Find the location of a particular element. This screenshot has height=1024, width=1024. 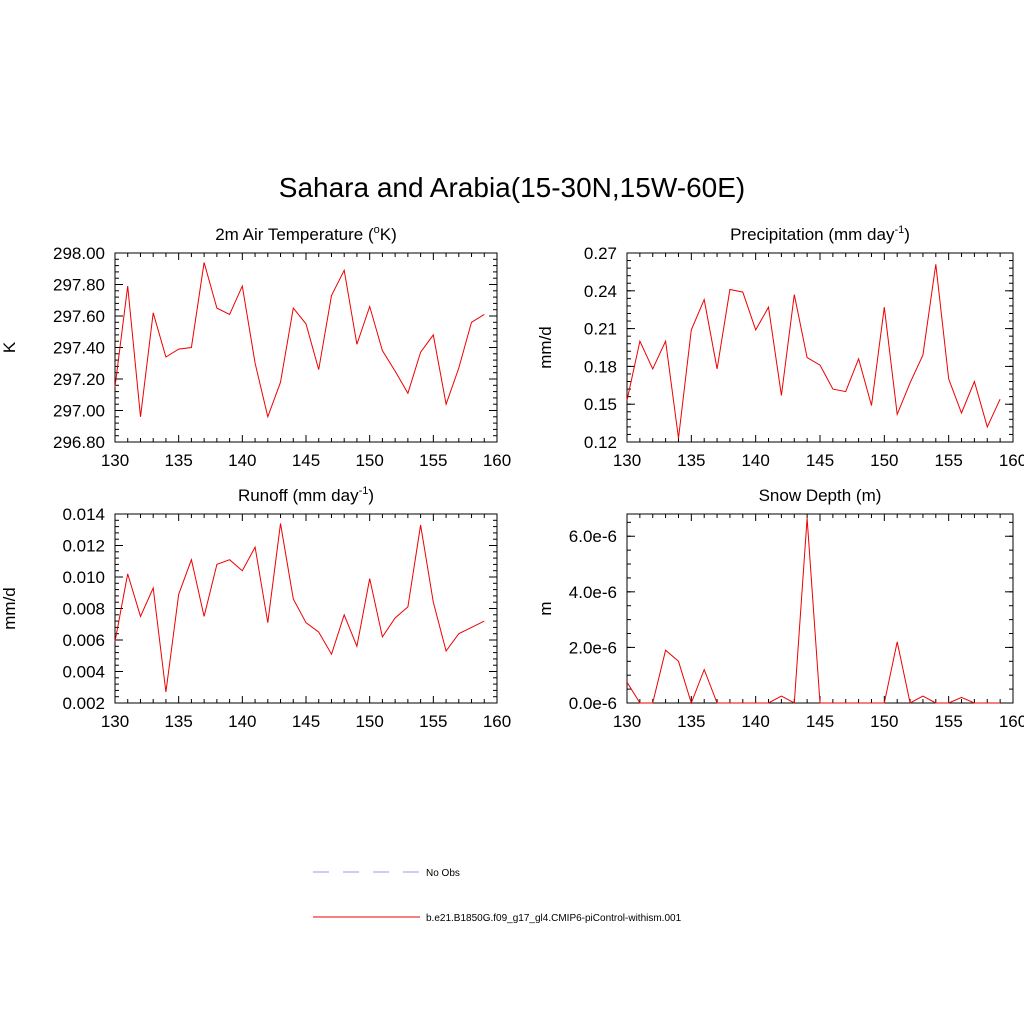

y-tick-label: 0.0e-6 is located at coordinates (593, 703).